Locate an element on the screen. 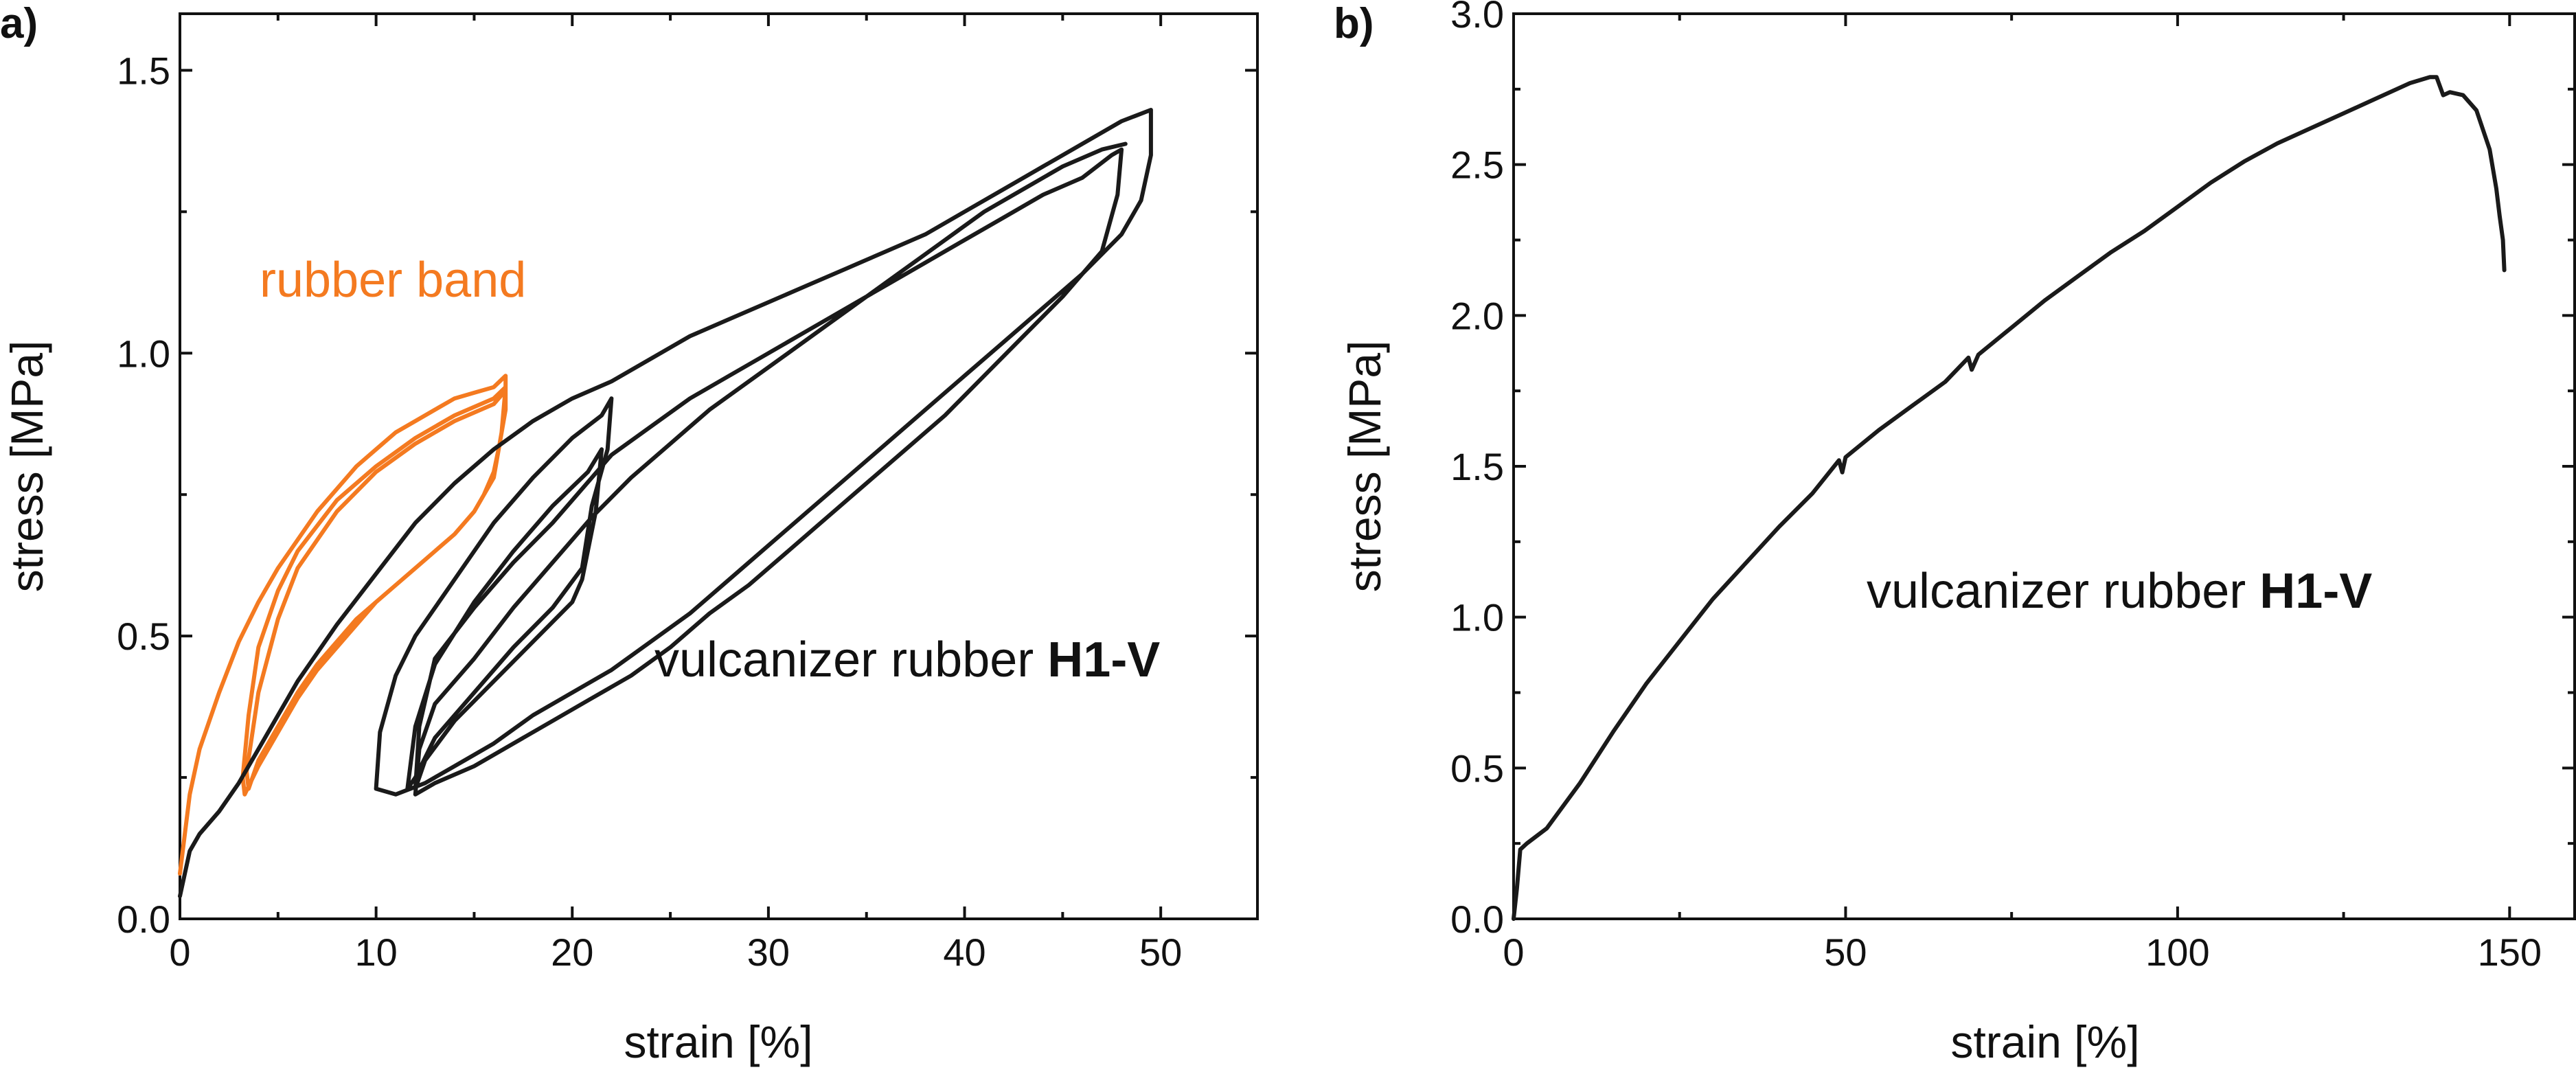 This screenshot has height=1072, width=2576. panel-label: b) is located at coordinates (1354, 24).